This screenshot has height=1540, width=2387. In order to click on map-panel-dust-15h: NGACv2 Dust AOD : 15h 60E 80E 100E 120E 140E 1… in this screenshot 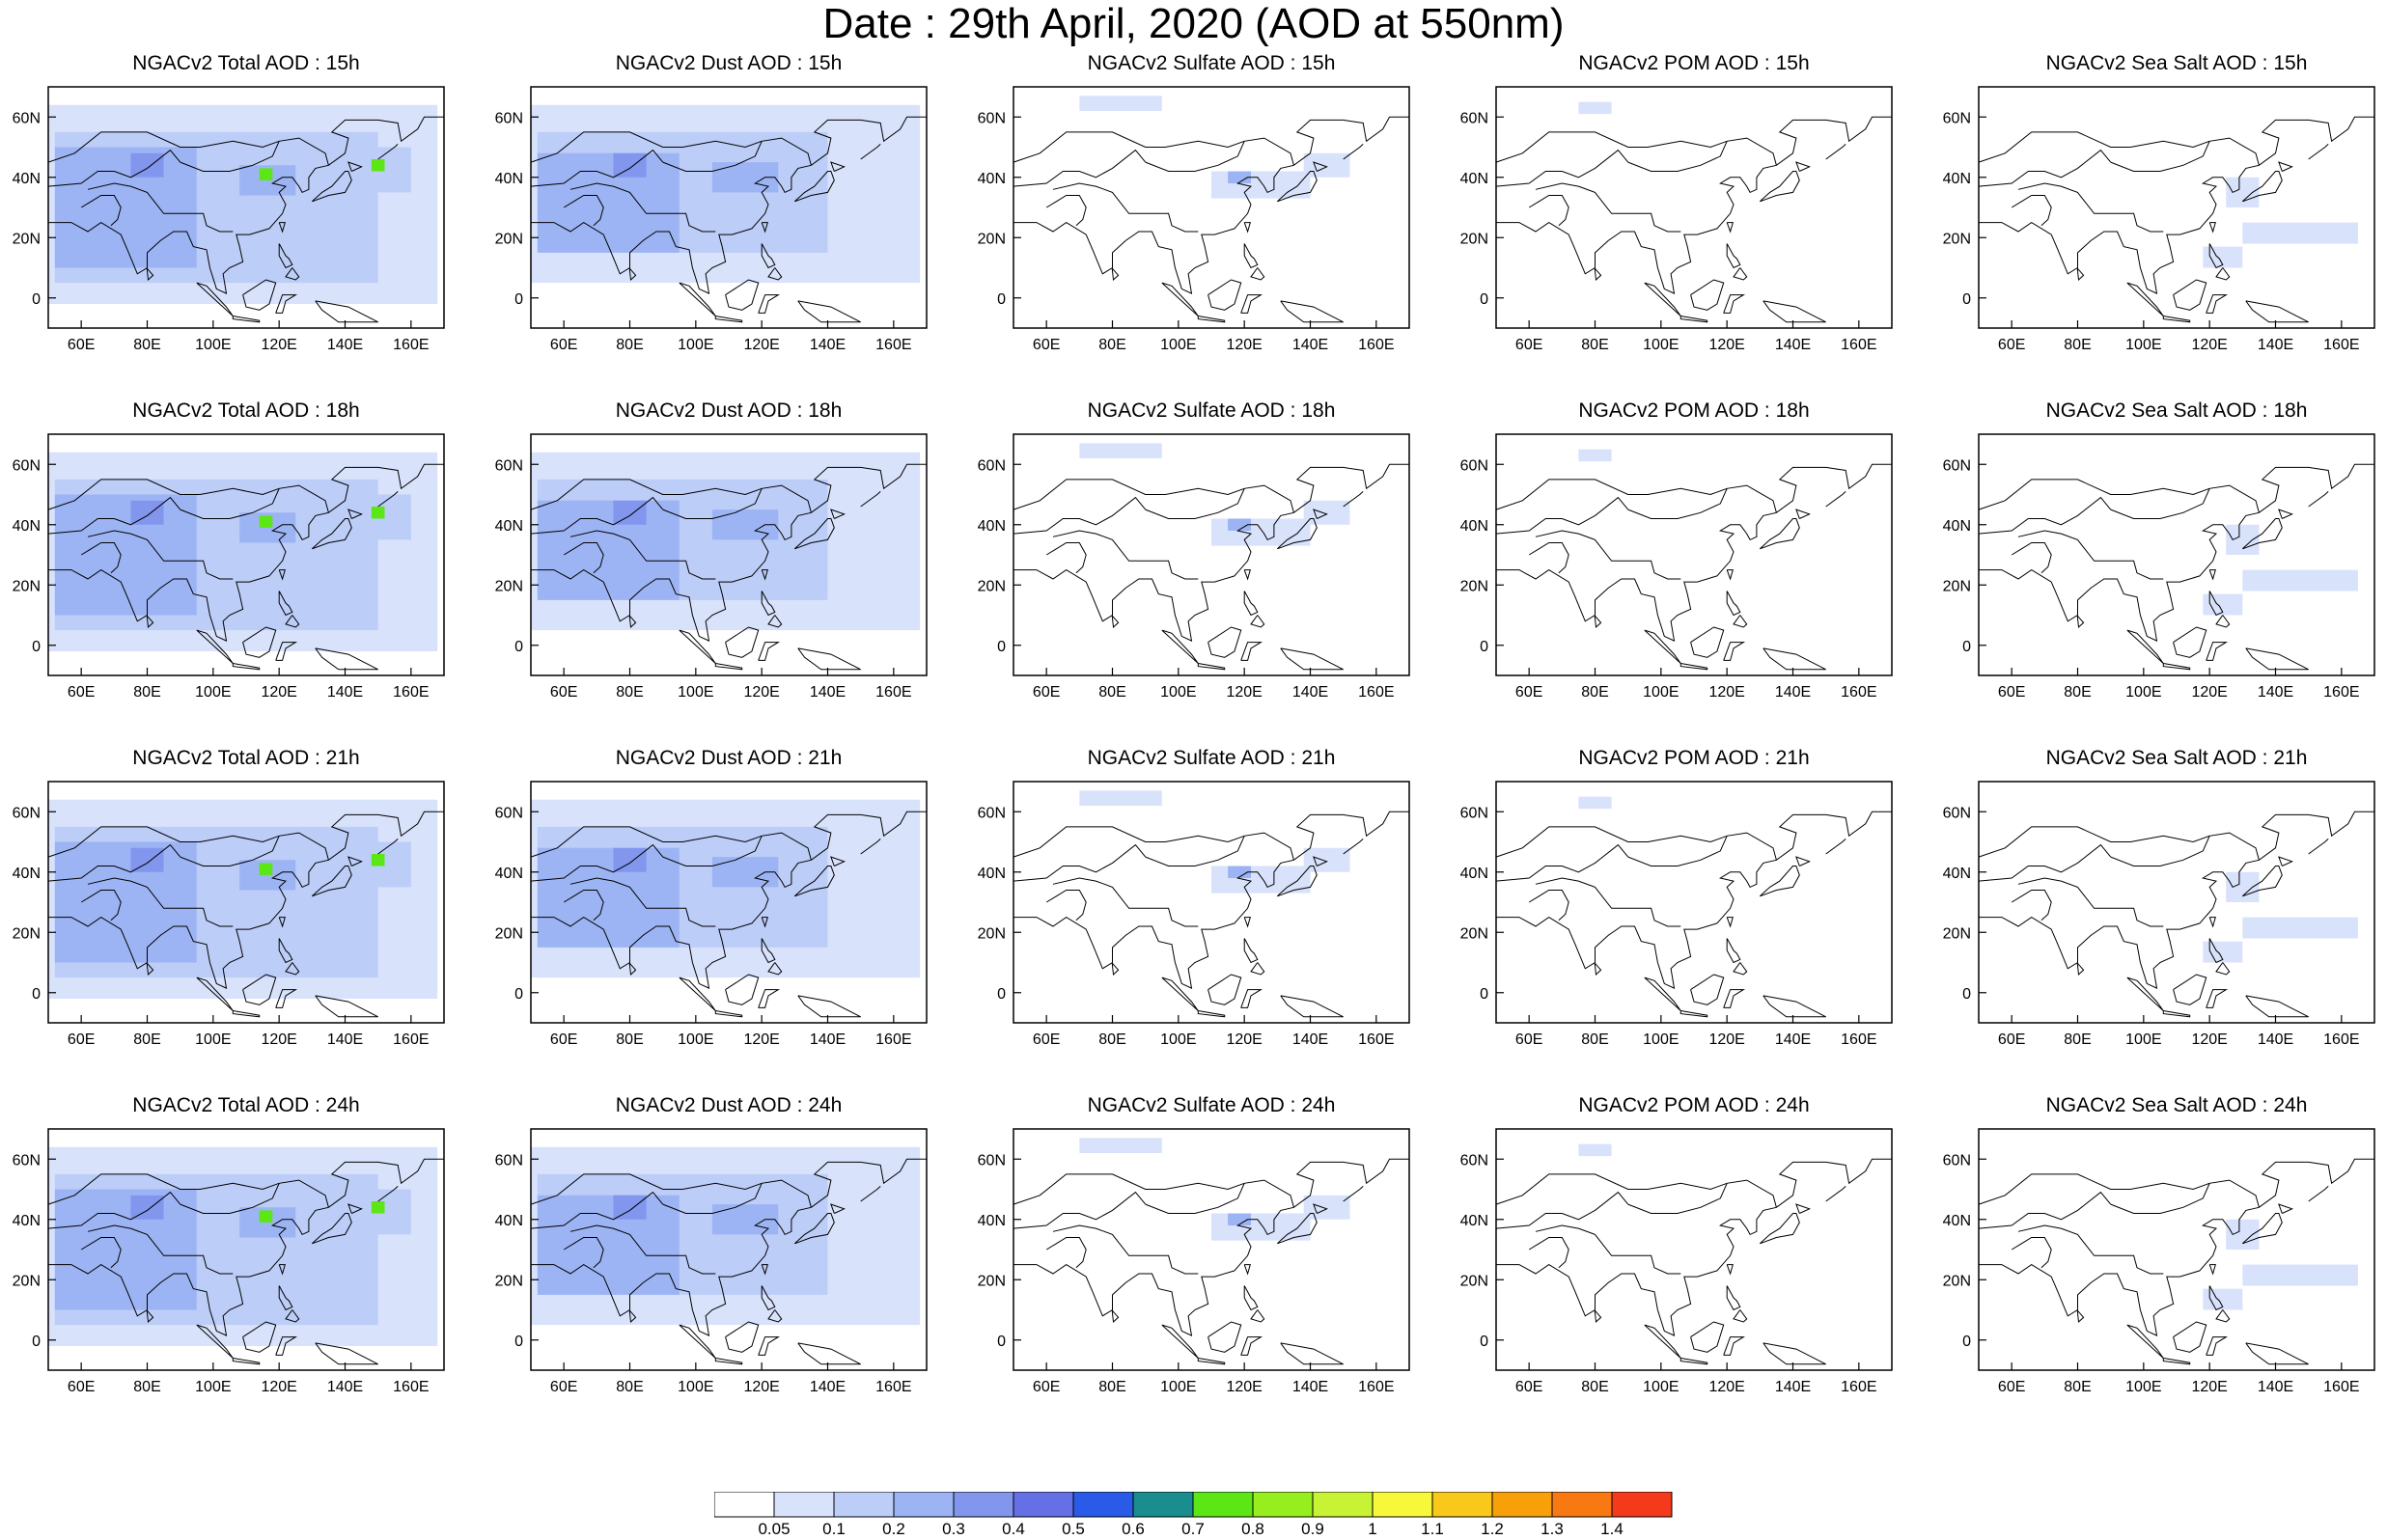, I will do `click(725, 211)`.